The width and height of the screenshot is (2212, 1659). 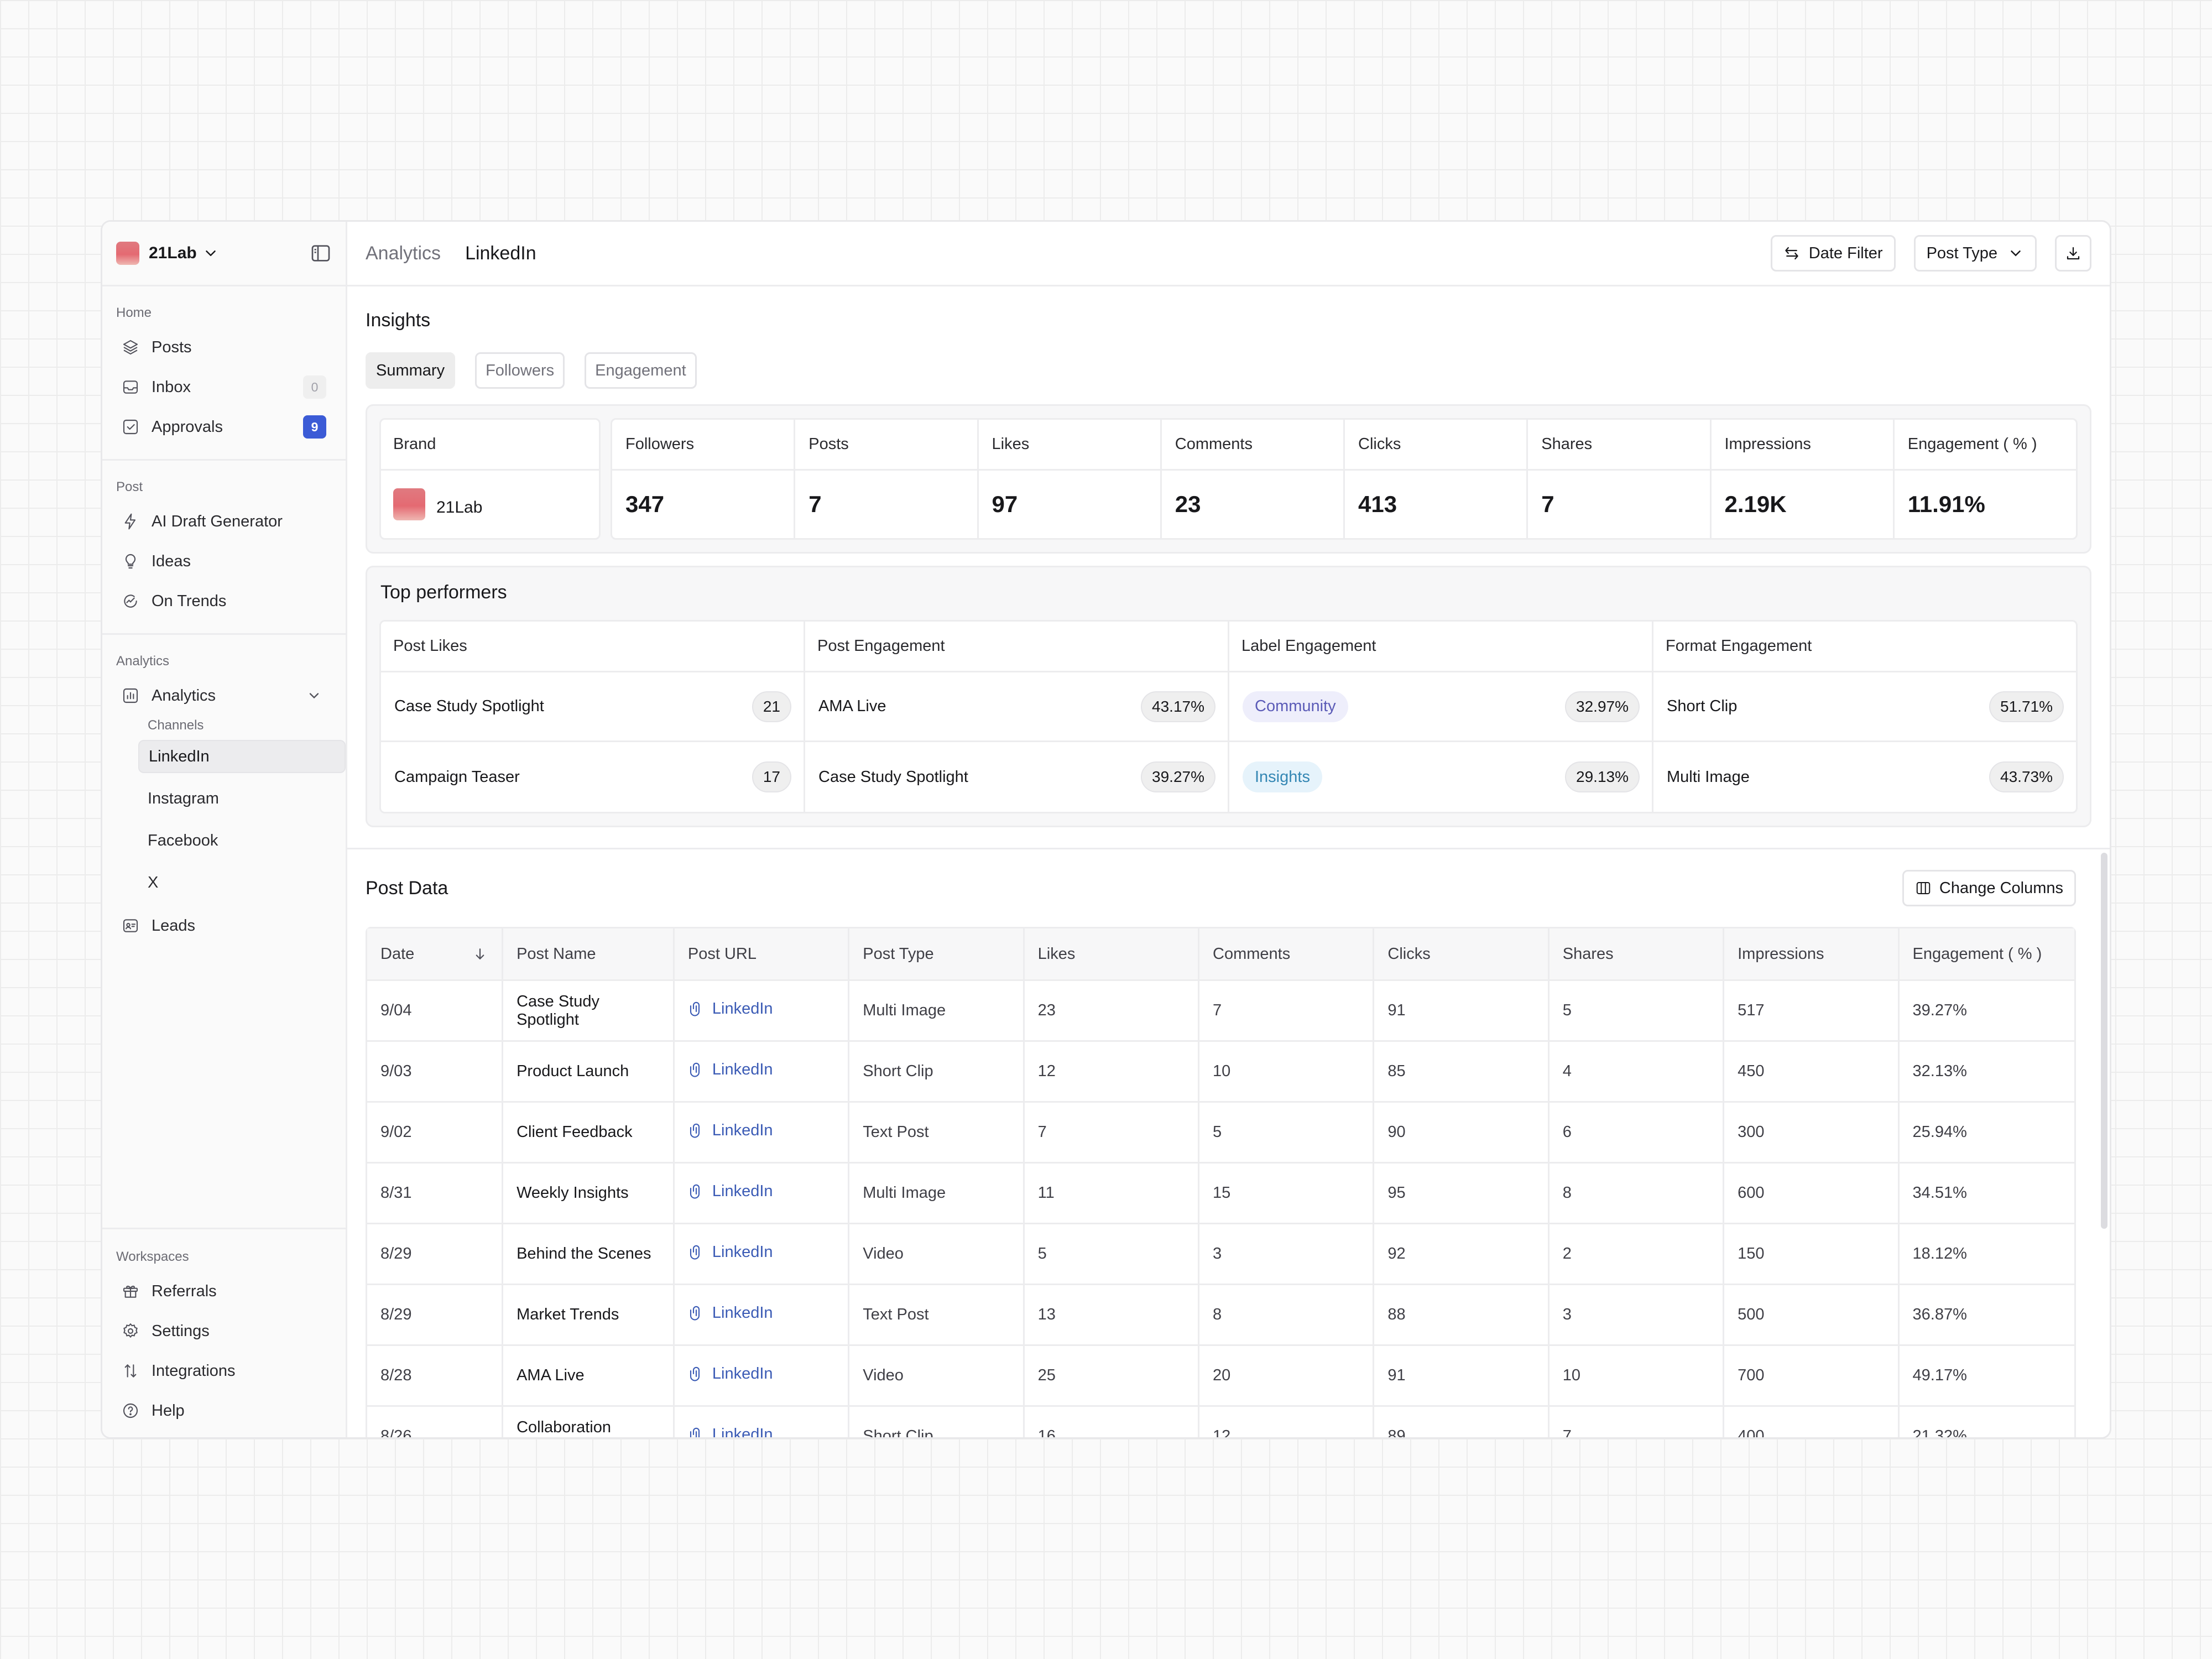 What do you see at coordinates (176, 726) in the screenshot?
I see `channels-label: Channels` at bounding box center [176, 726].